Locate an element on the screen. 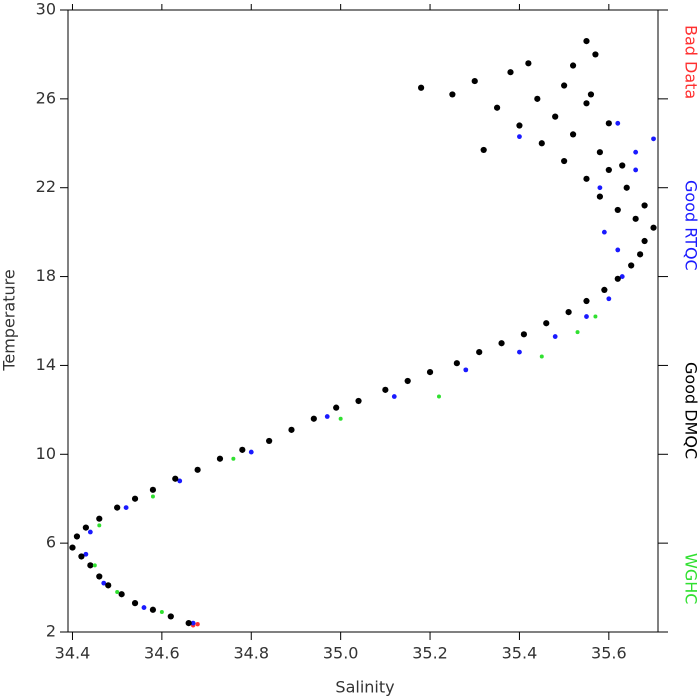 The height and width of the screenshot is (700, 700). x-tick-label: 35.2 is located at coordinates (430, 653).